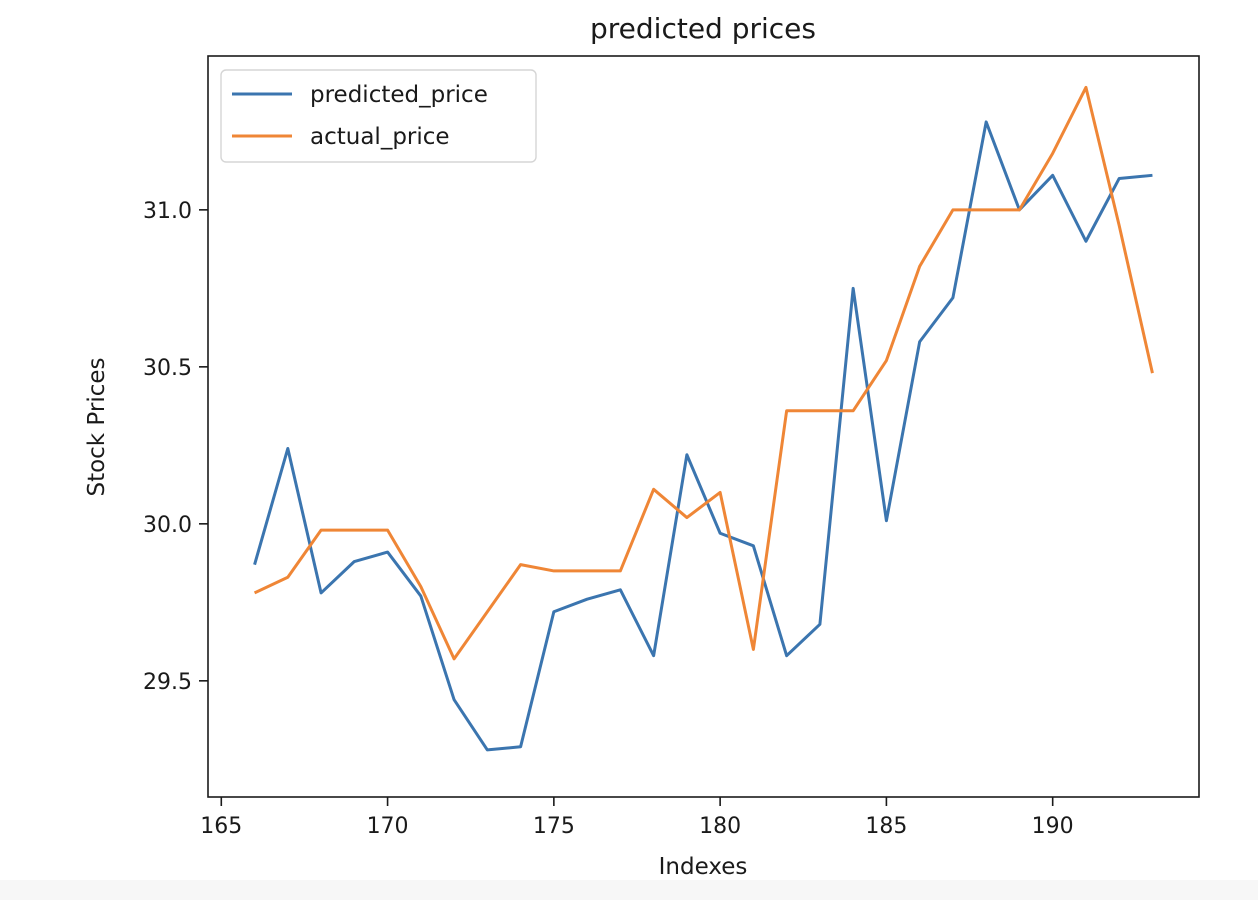  I want to click on x-tick-label: 165, so click(221, 826).